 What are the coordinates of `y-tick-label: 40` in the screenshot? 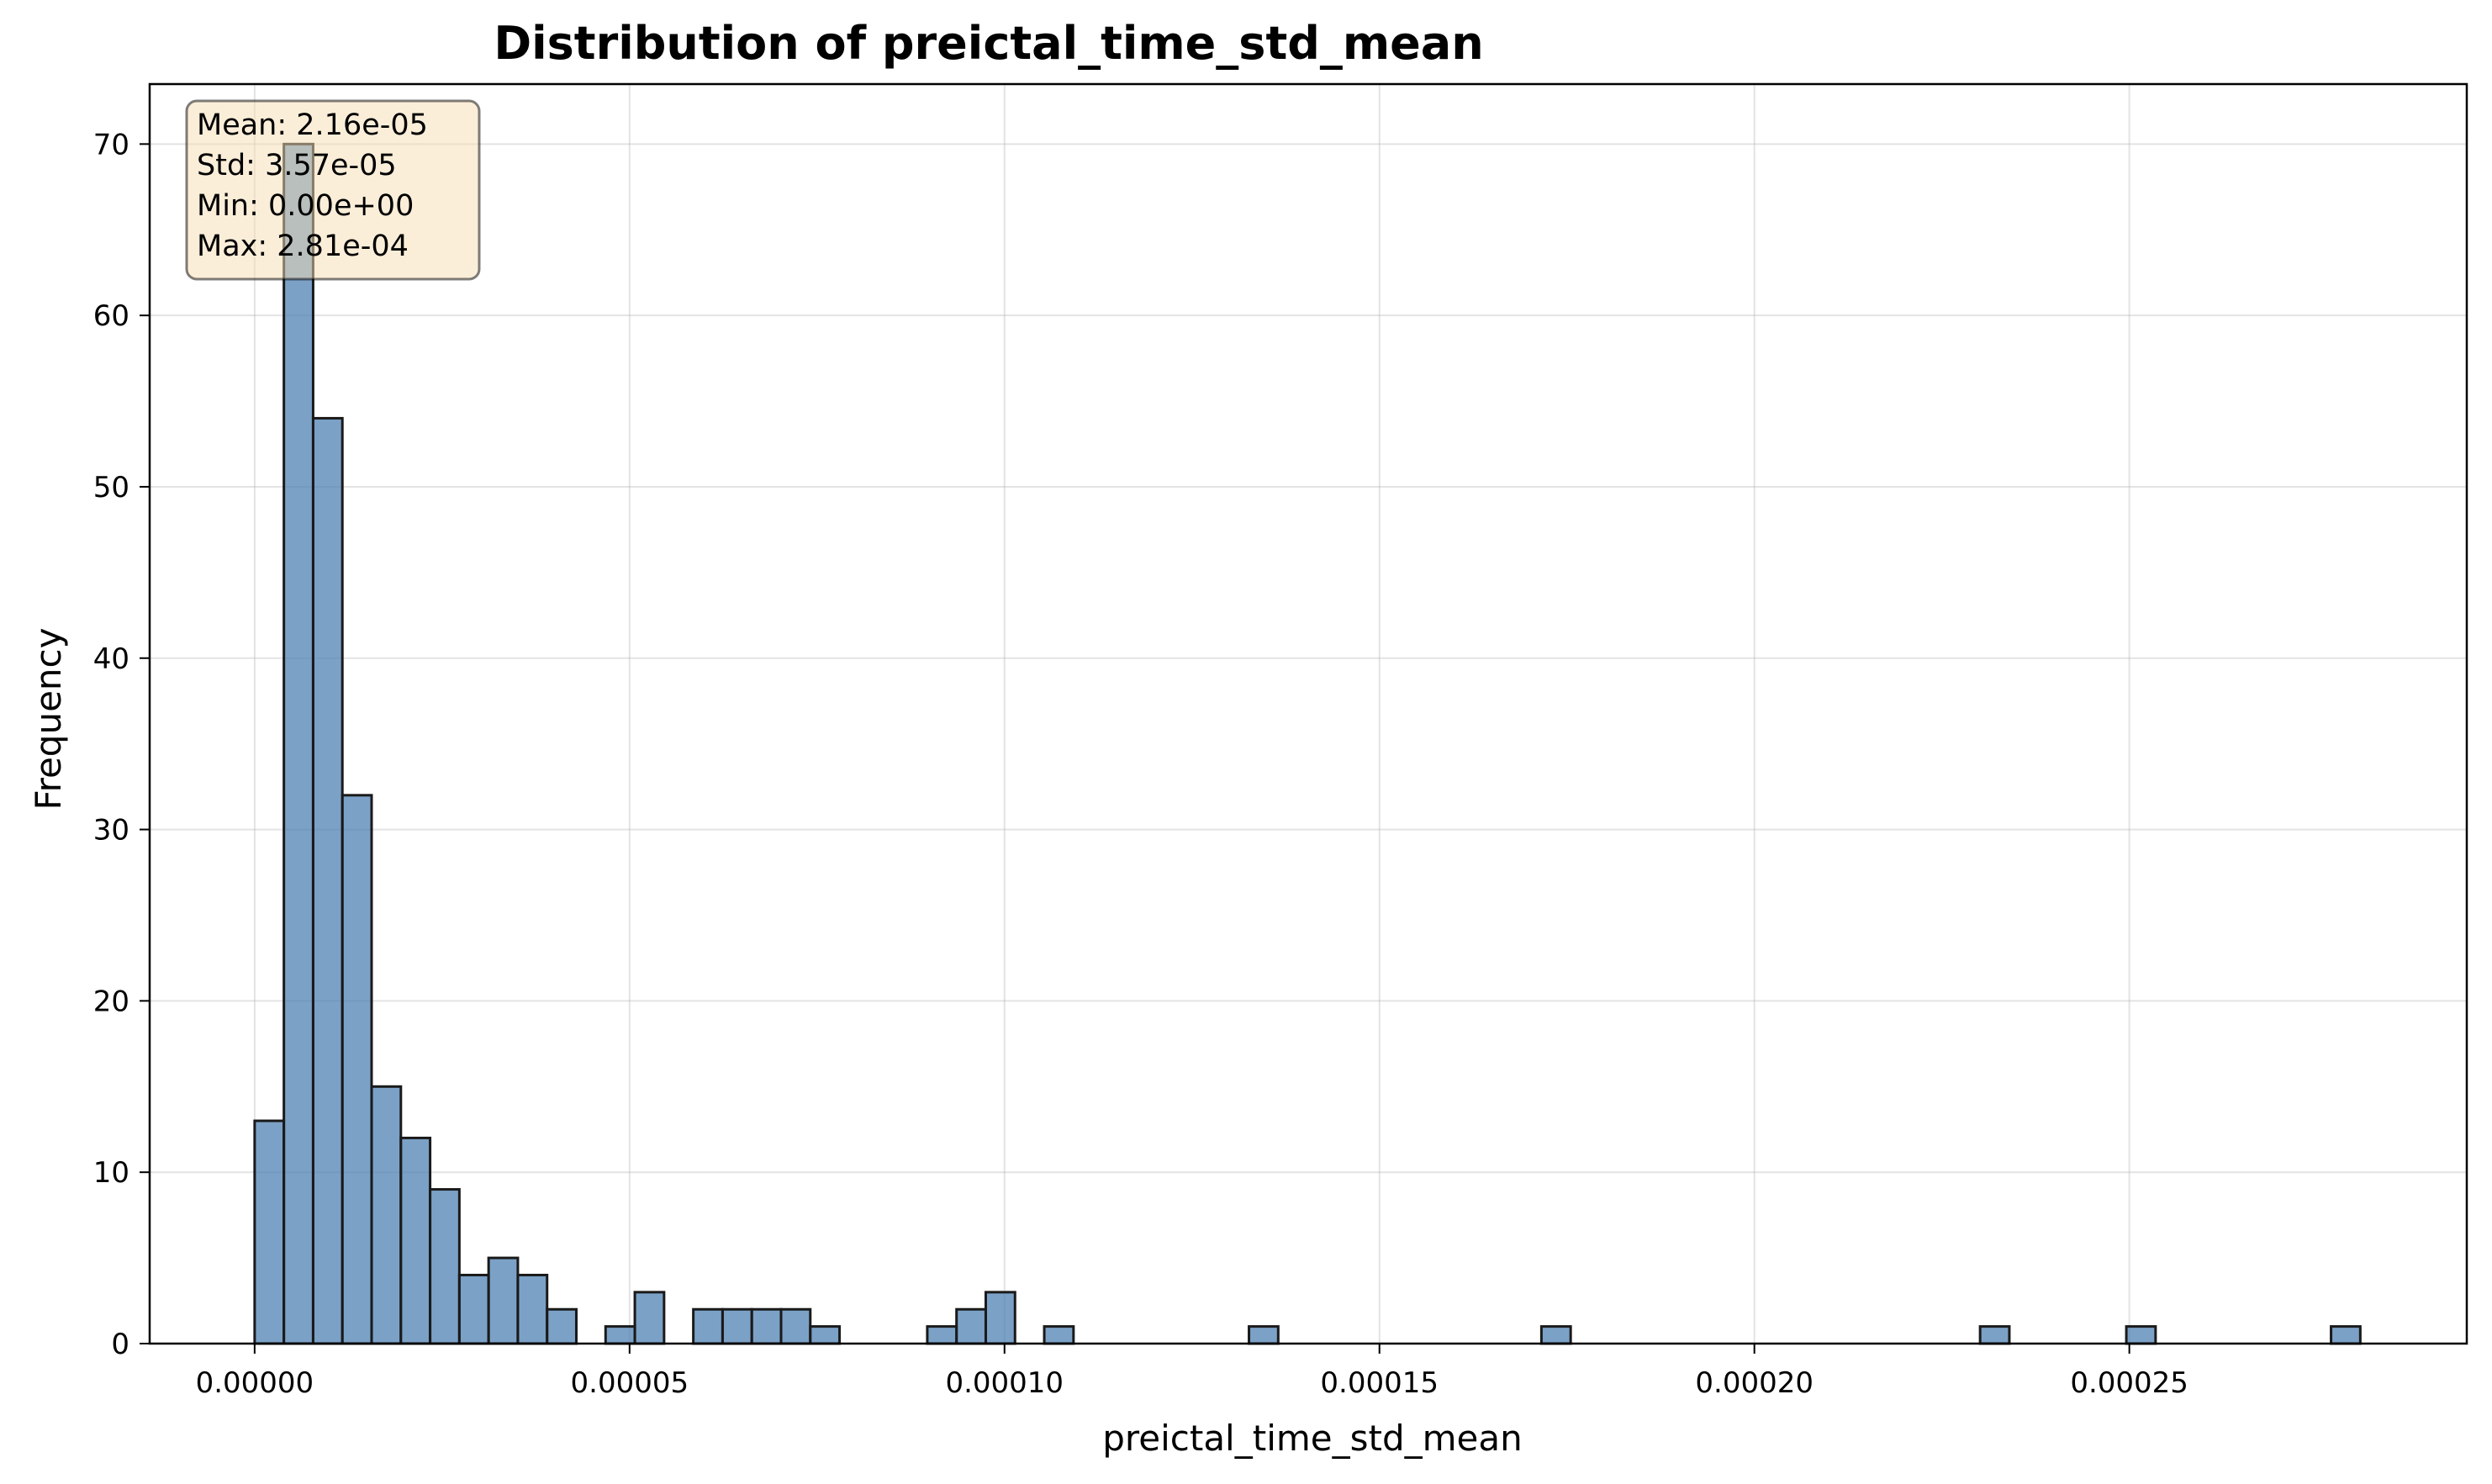 It's located at (111, 659).